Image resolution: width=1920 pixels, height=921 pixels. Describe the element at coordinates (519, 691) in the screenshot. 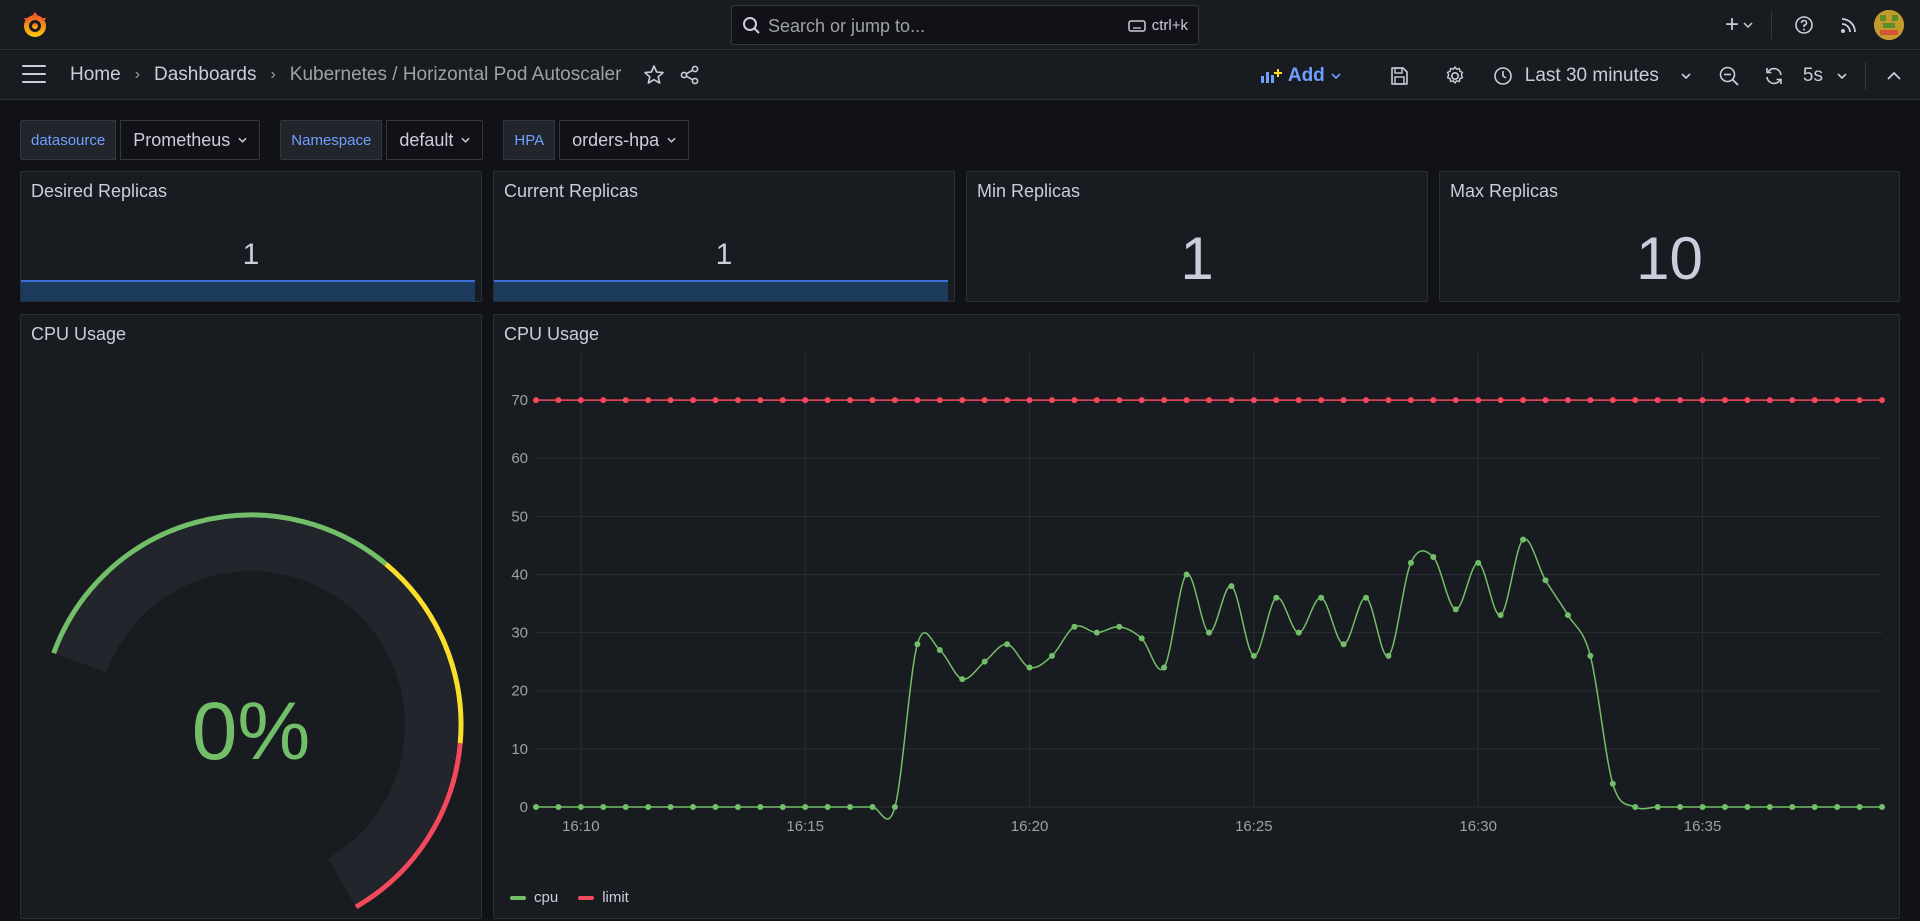

I see `y-tick-label: 20` at that location.